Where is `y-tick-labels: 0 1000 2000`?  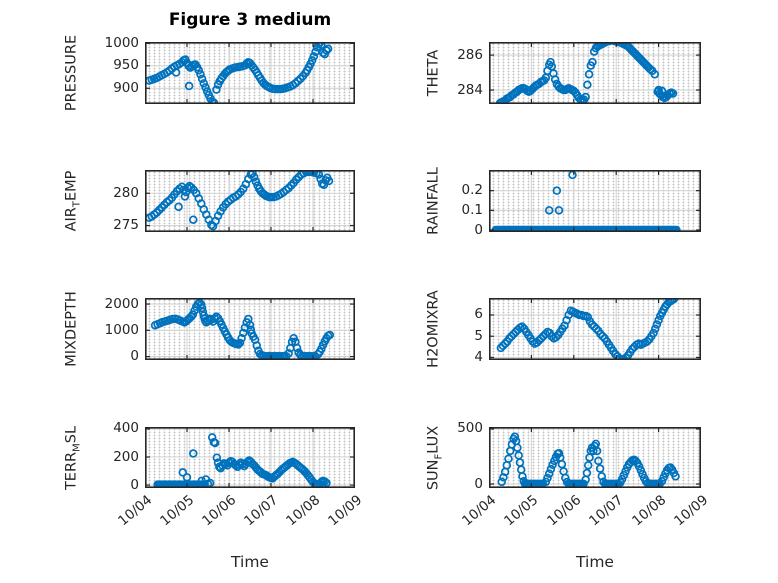 y-tick-labels: 0 1000 2000 is located at coordinates (111, 329).